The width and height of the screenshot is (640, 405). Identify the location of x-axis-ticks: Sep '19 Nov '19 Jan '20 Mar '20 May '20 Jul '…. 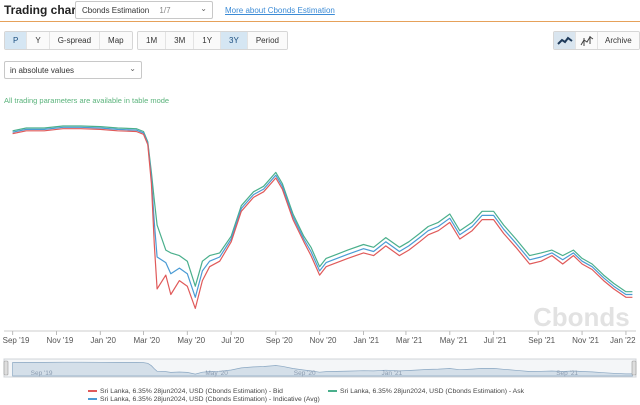
(319, 338).